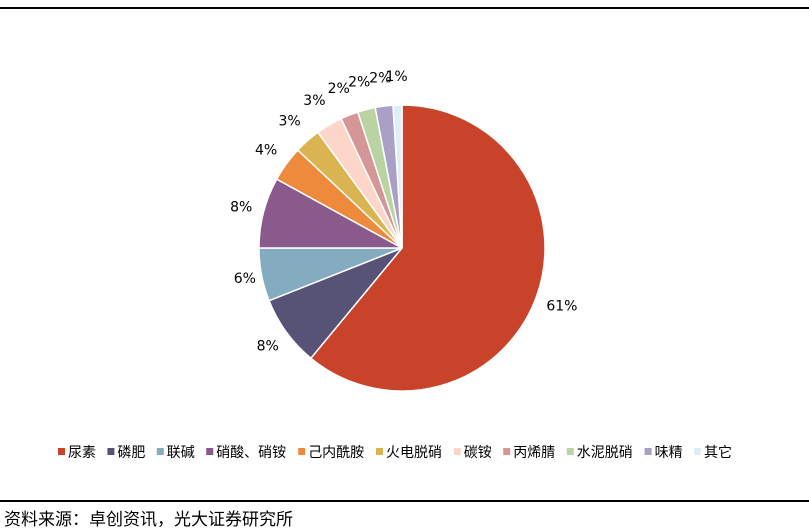  What do you see at coordinates (534, 453) in the screenshot?
I see `legend-label: 丙烯腈` at bounding box center [534, 453].